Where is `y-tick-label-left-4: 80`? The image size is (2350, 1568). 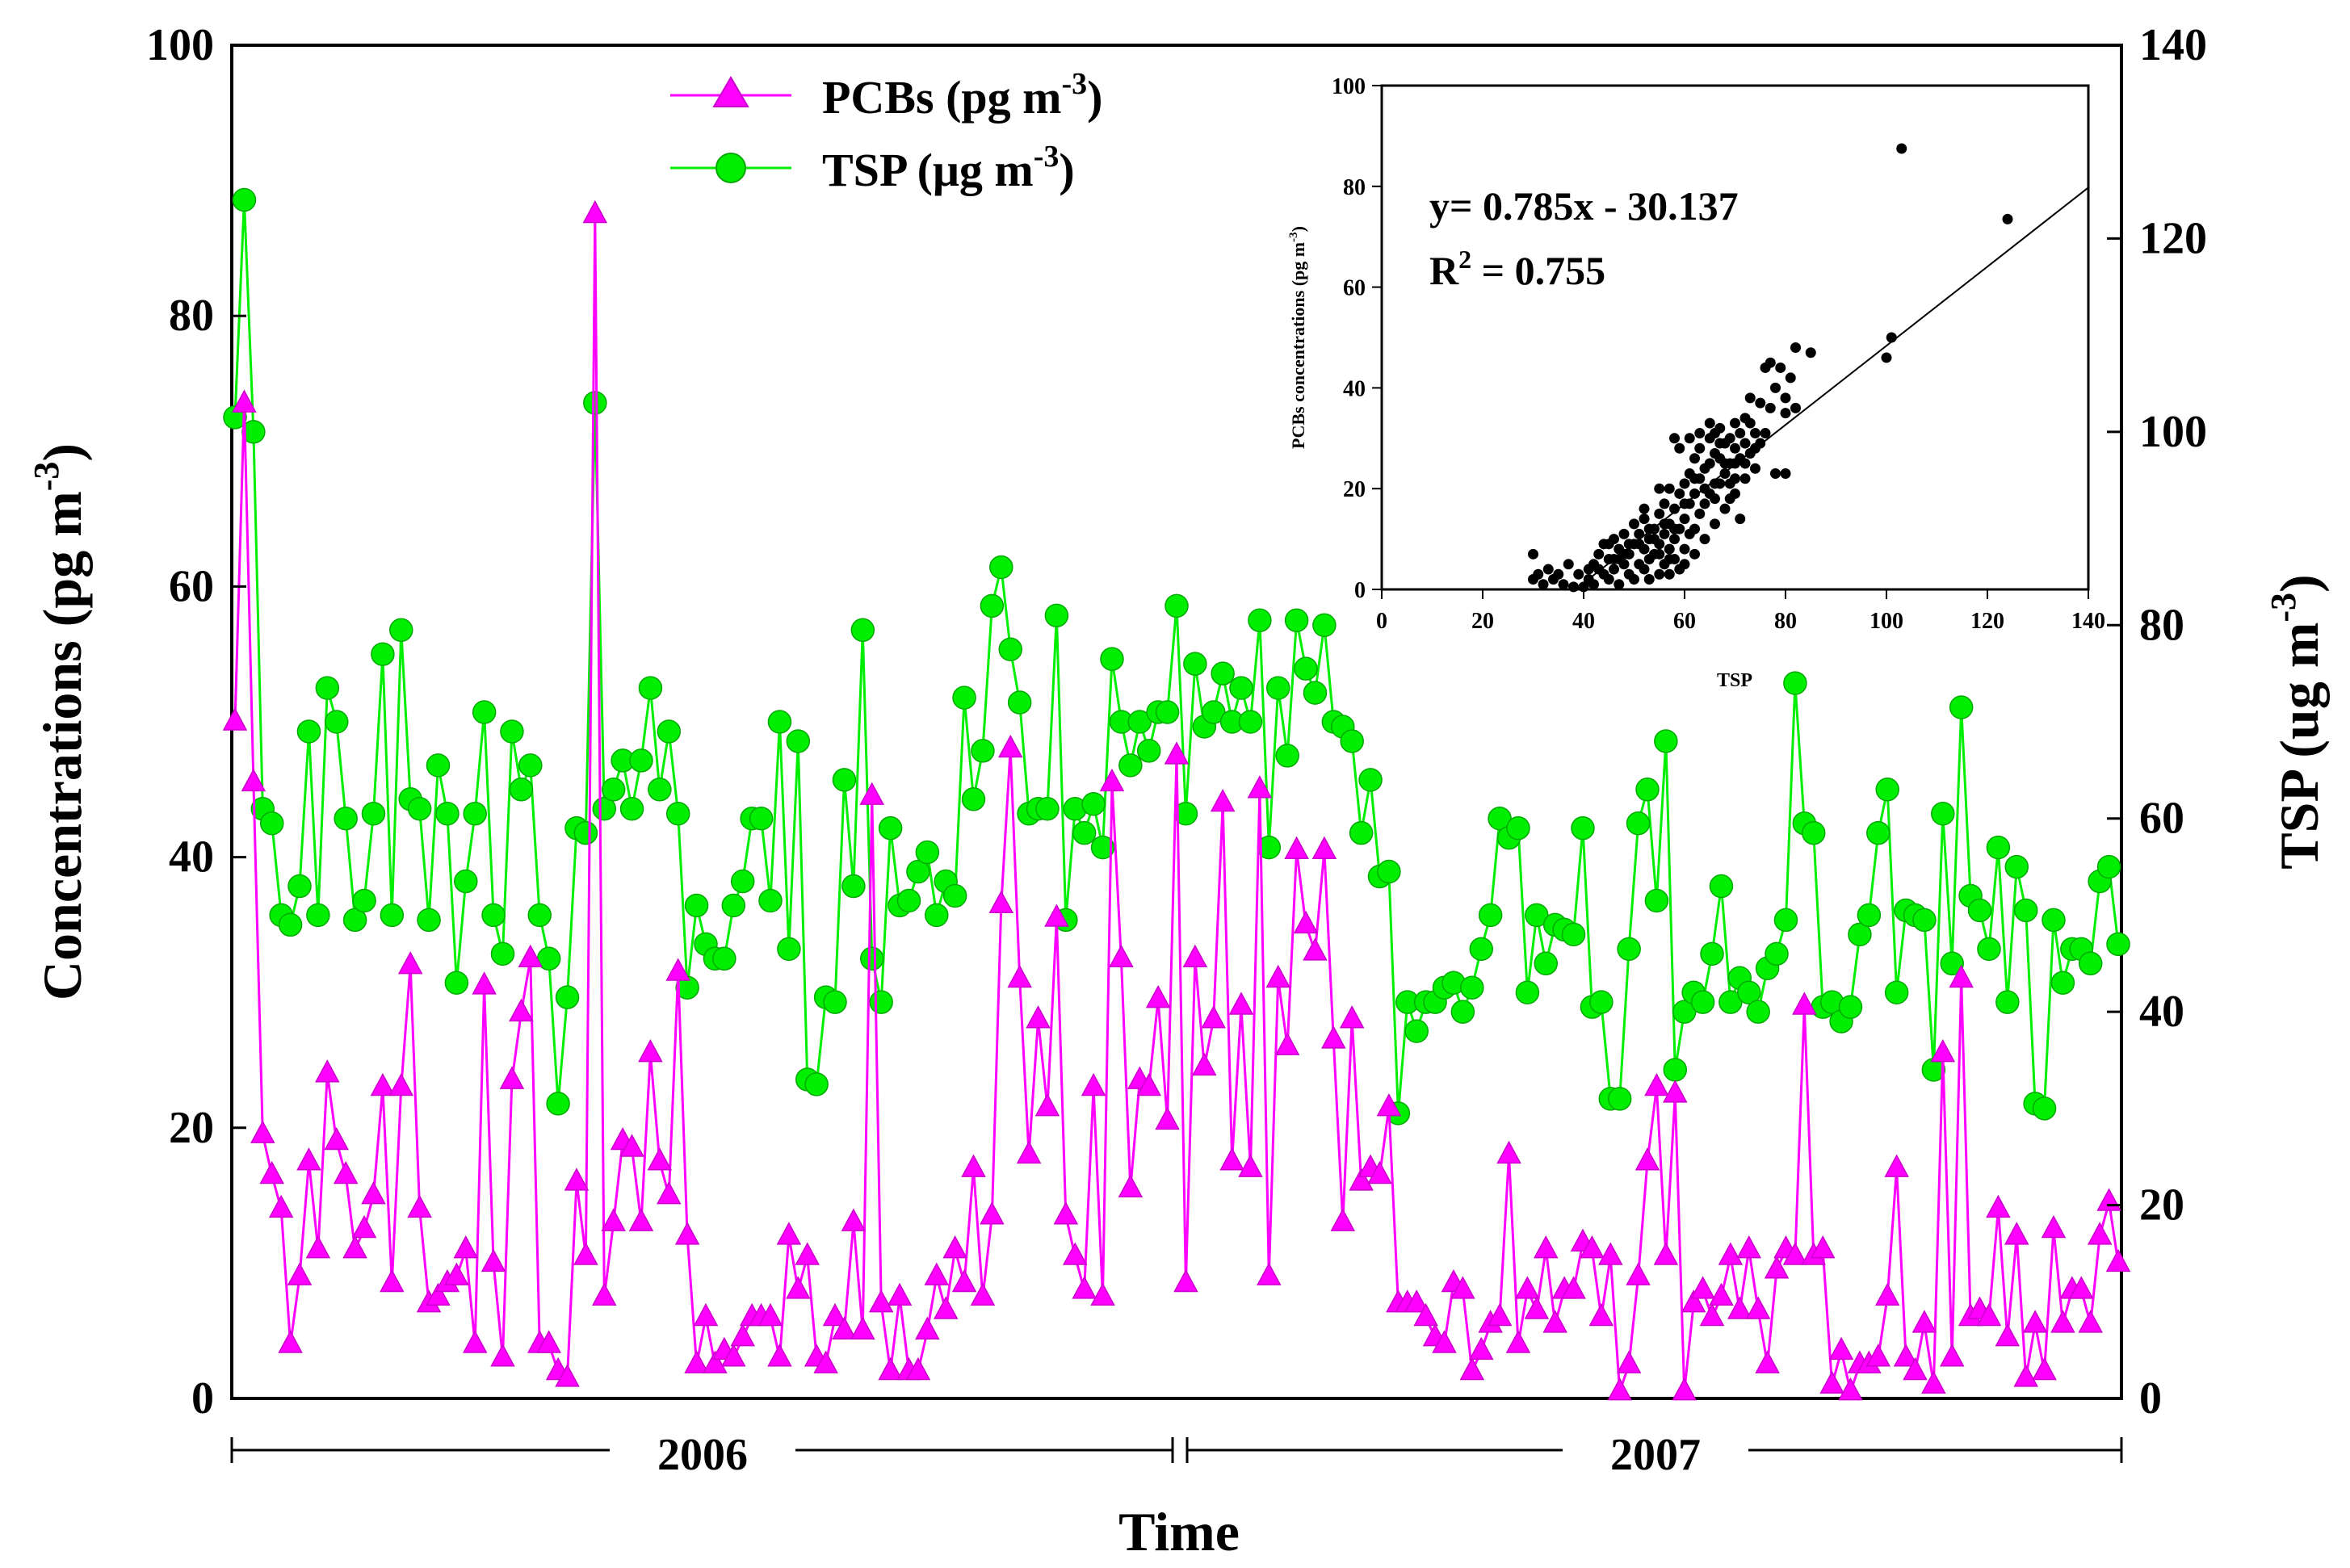 y-tick-label-left-4: 80 is located at coordinates (191, 316).